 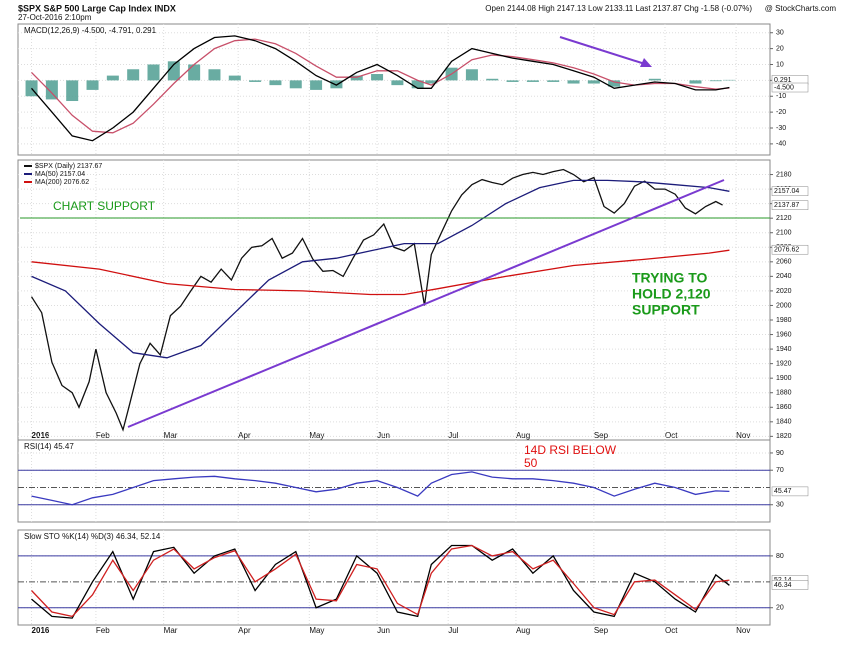 I want to click on annotation: 14D RSI BELOW, so click(x=570, y=450).